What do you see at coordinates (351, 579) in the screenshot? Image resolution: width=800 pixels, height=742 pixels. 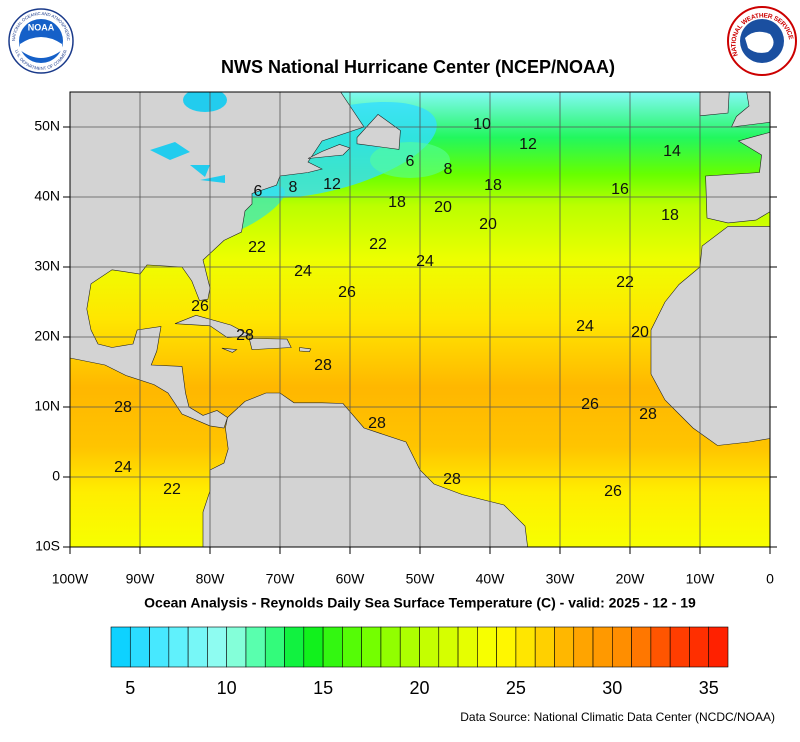 I see `x-tick-label: 60W` at bounding box center [351, 579].